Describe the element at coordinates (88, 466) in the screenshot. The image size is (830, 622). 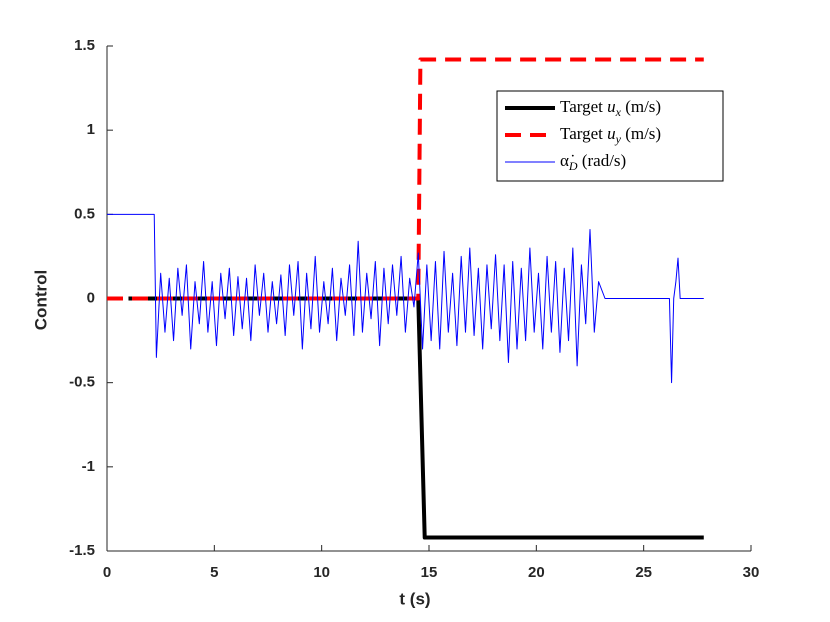
I see `y-tick-label: -1` at that location.